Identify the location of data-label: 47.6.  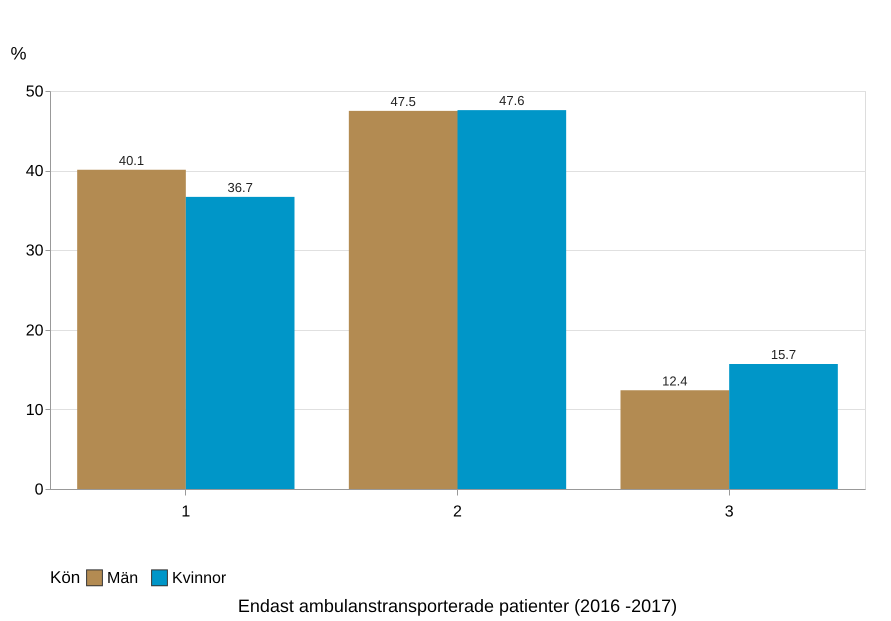
(511, 100).